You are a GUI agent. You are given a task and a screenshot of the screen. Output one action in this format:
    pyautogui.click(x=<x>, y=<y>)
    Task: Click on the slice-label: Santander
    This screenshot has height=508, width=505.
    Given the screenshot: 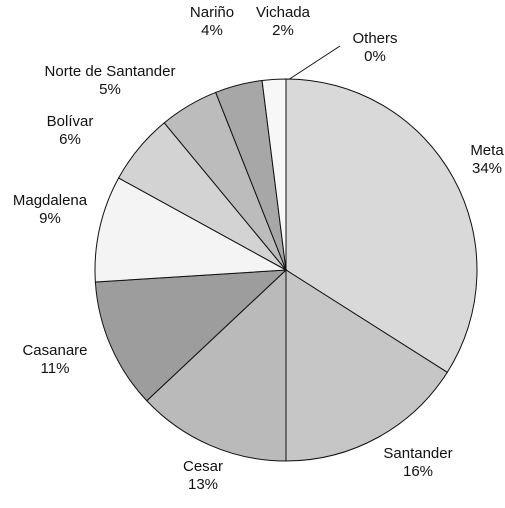 What is the action you would take?
    pyautogui.click(x=417, y=453)
    